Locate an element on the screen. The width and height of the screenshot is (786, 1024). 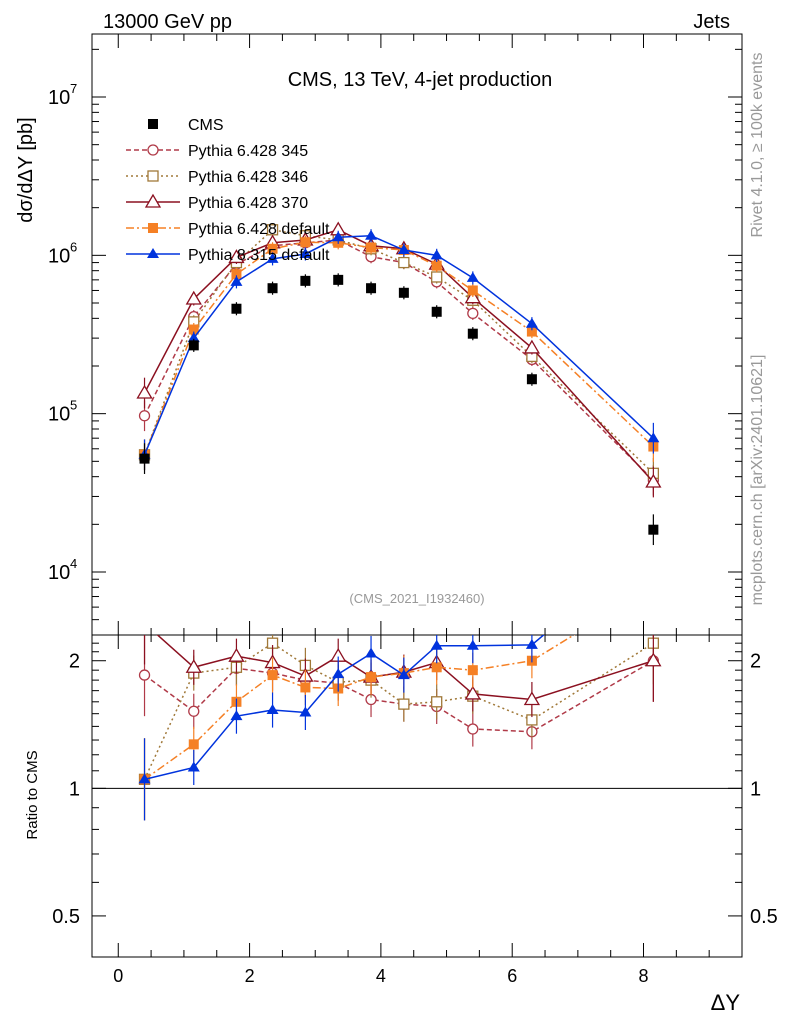
legend-marker-cms is located at coordinates (153, 124).